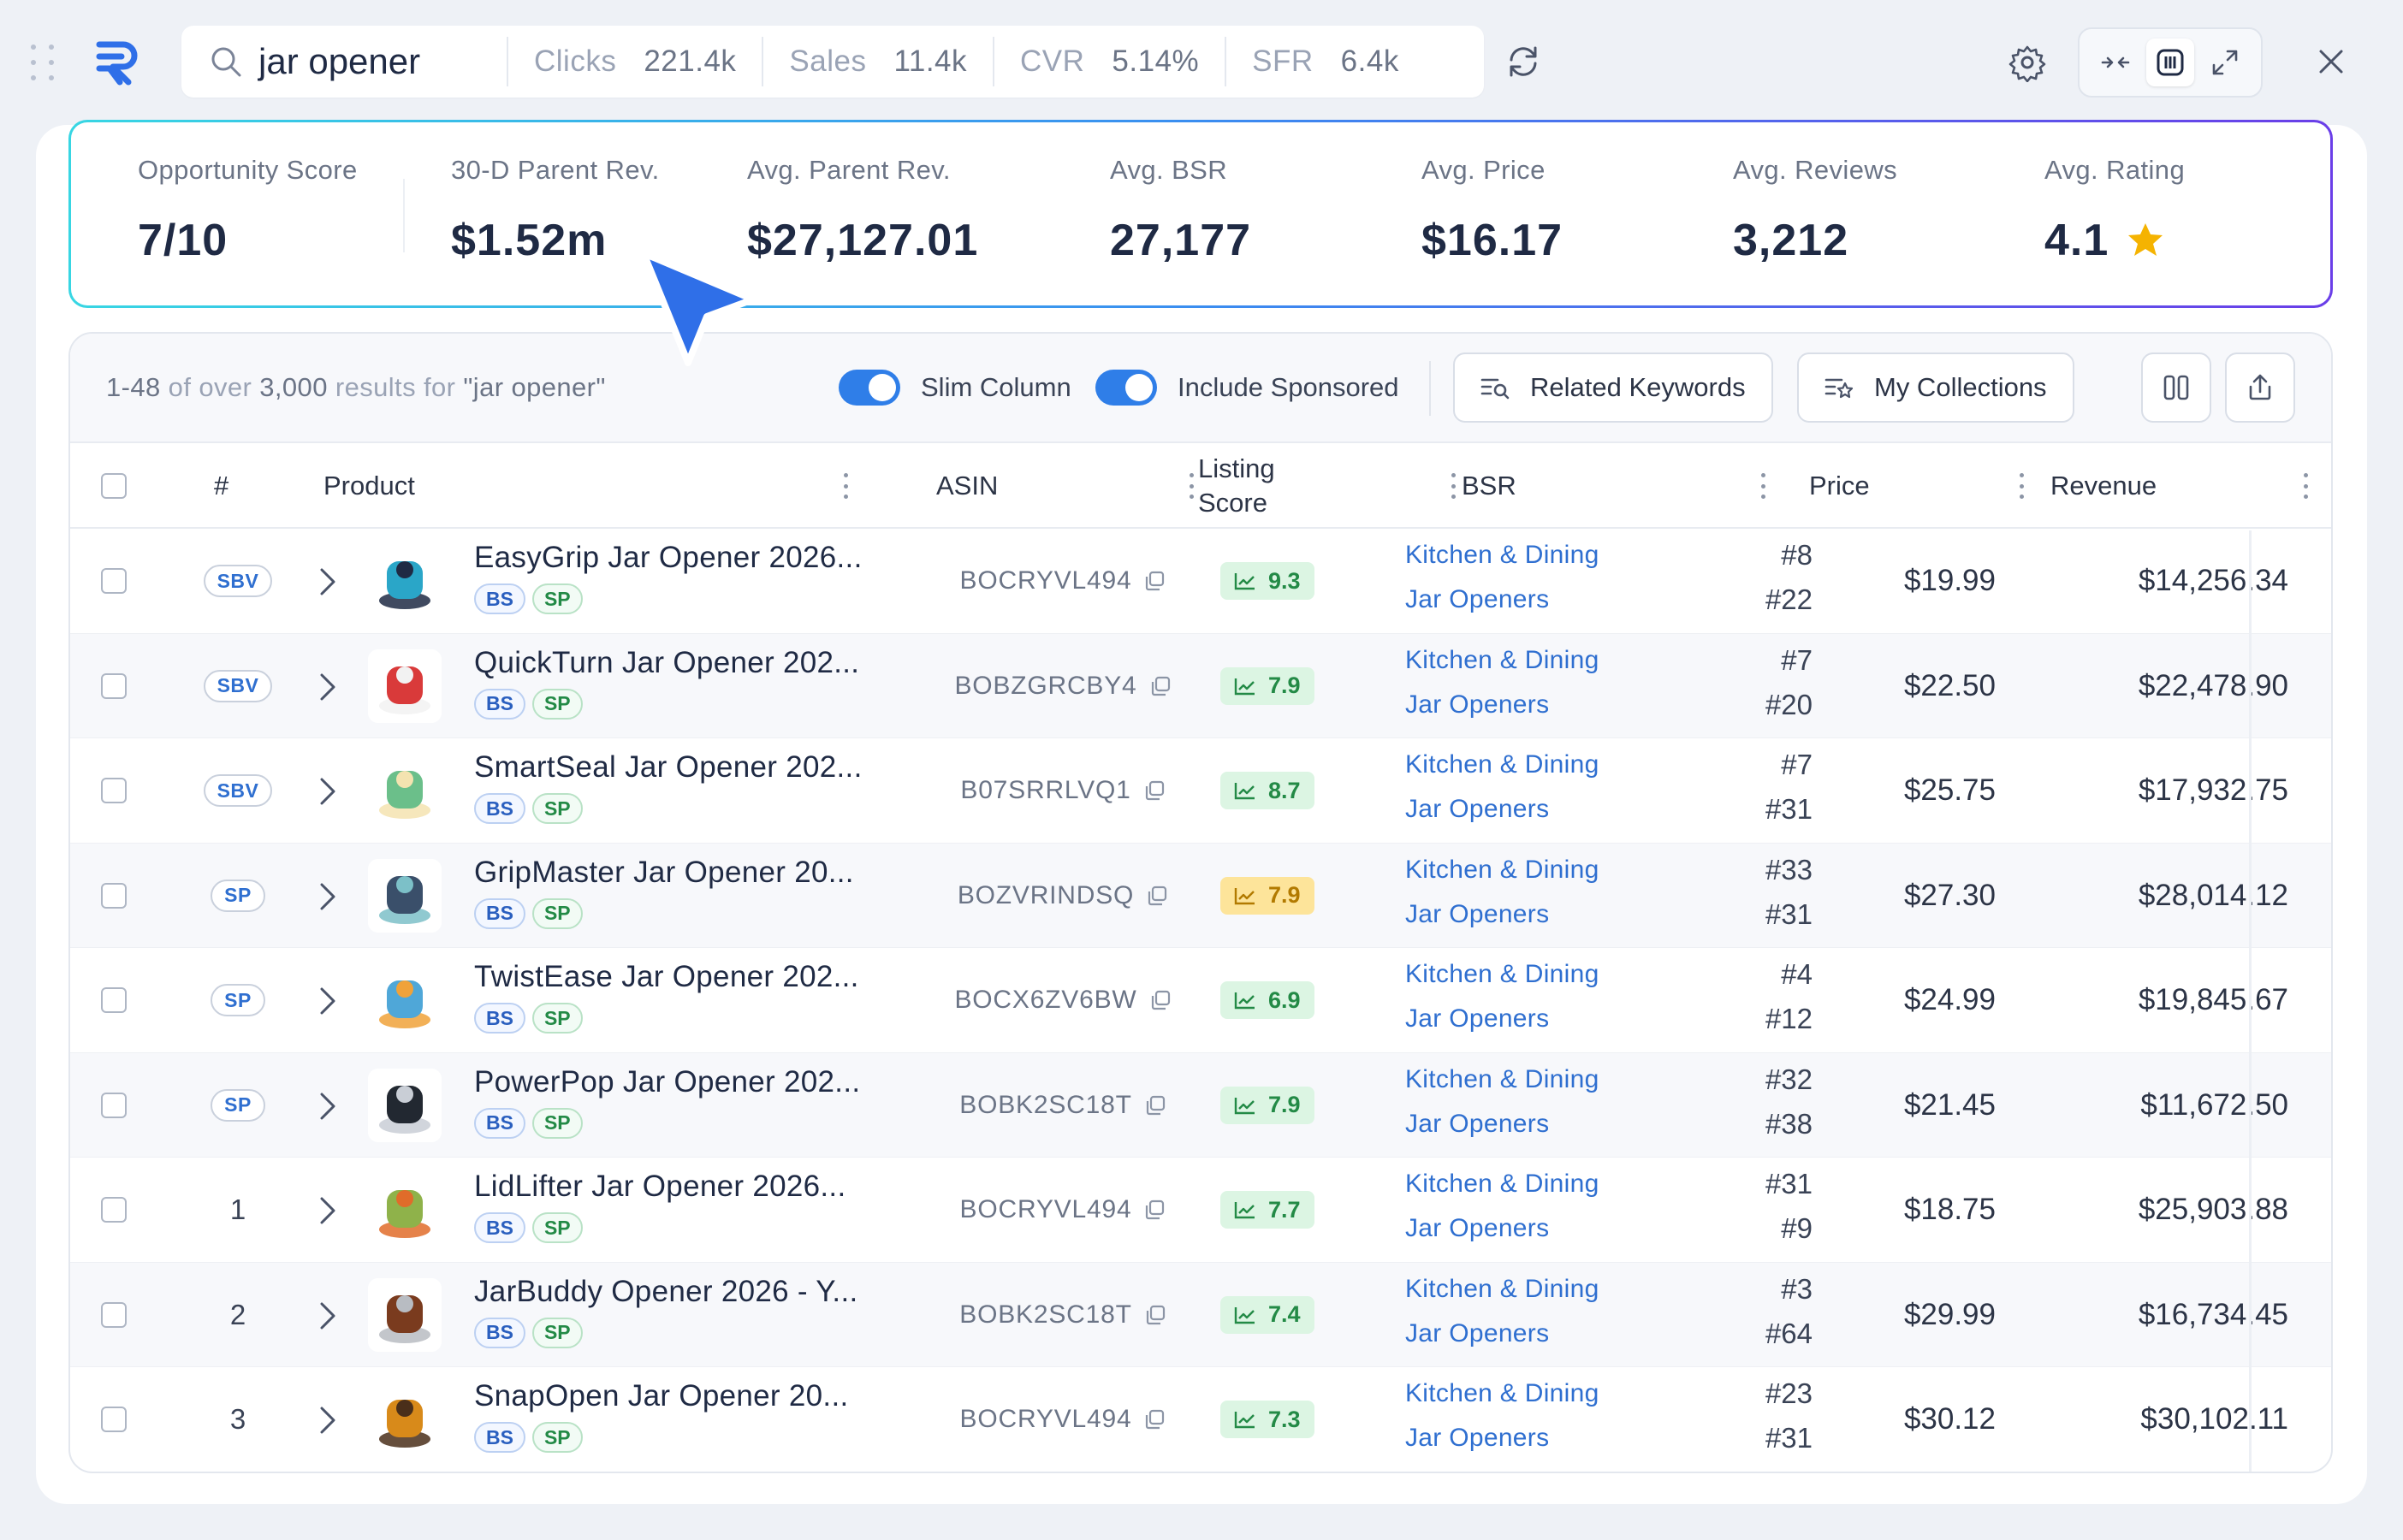  What do you see at coordinates (44, 64) in the screenshot?
I see `drag-handle-icon` at bounding box center [44, 64].